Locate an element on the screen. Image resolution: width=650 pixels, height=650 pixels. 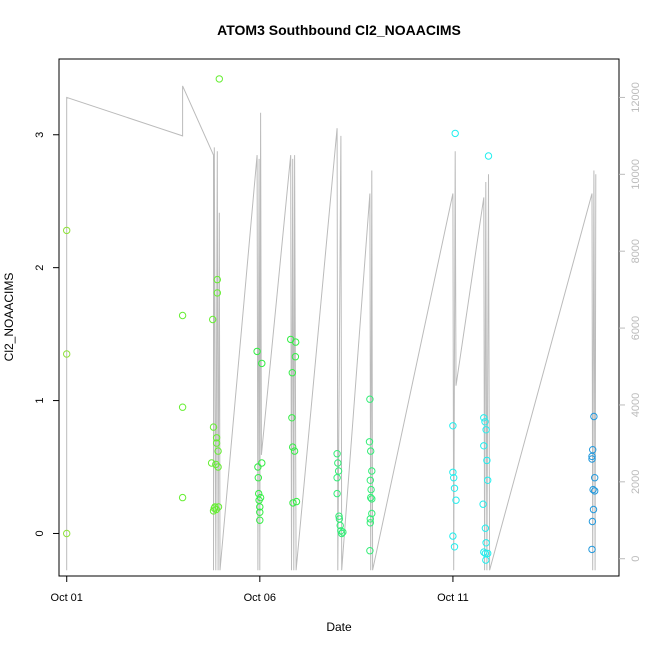
x-tick-label: Oct 06 is located at coordinates (260, 598).